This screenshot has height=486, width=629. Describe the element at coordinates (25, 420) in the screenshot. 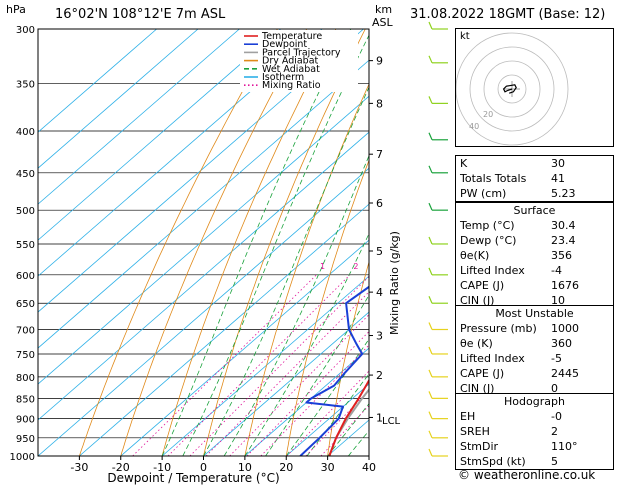

I see `pressure-tick-label: 900` at that location.